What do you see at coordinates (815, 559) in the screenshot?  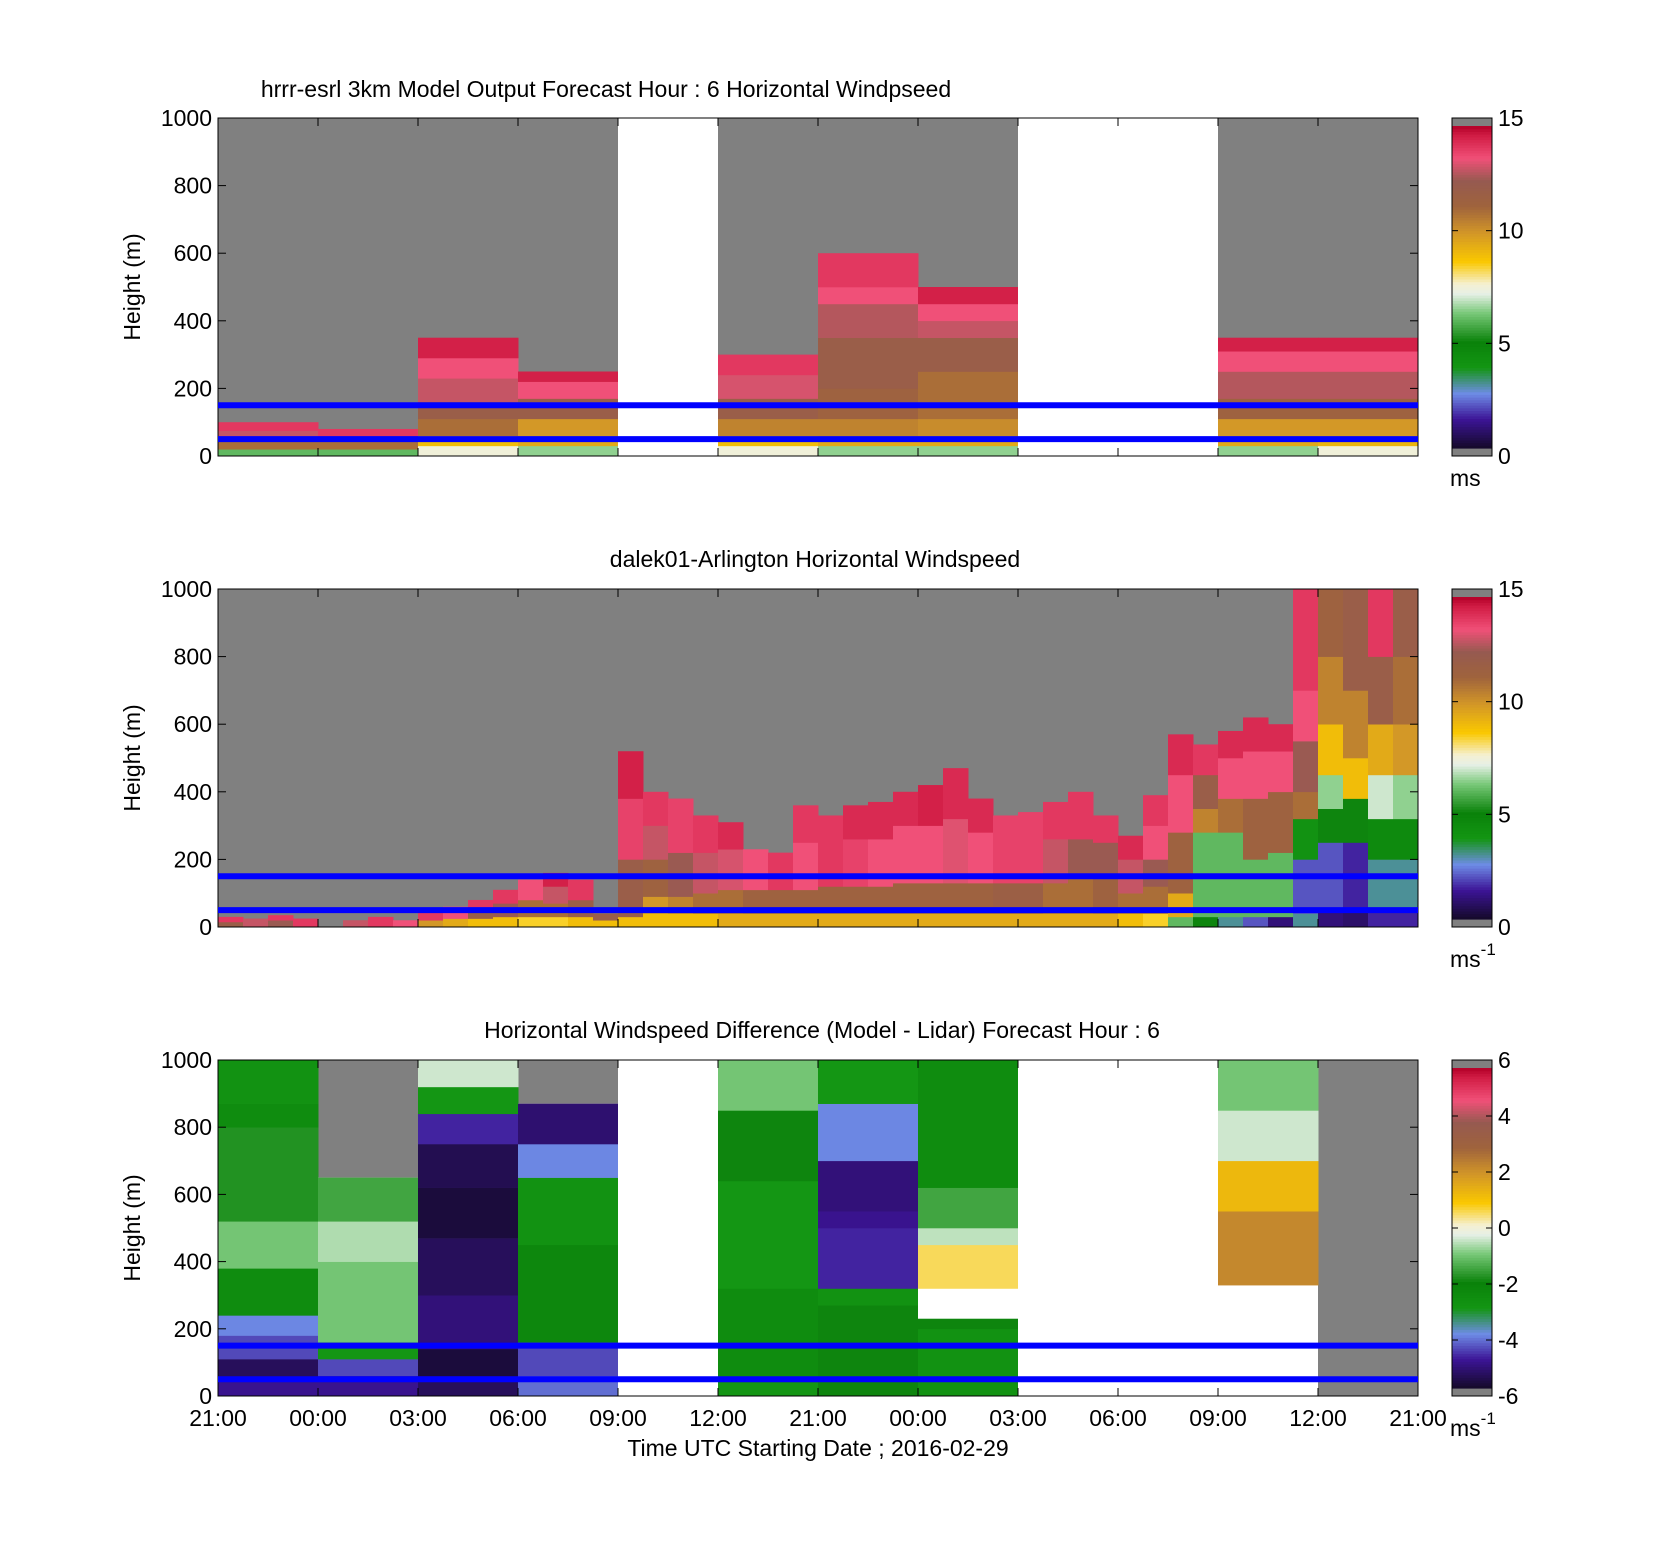 I see `panel-title: dalek01-Arlington Horizontal Windspeed` at bounding box center [815, 559].